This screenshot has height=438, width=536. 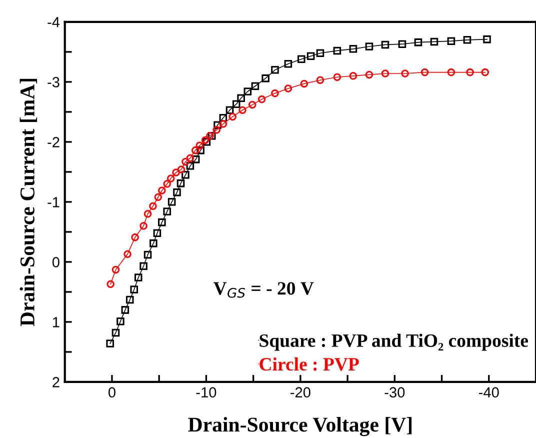 I want to click on x-tick-label: -40, so click(x=488, y=392).